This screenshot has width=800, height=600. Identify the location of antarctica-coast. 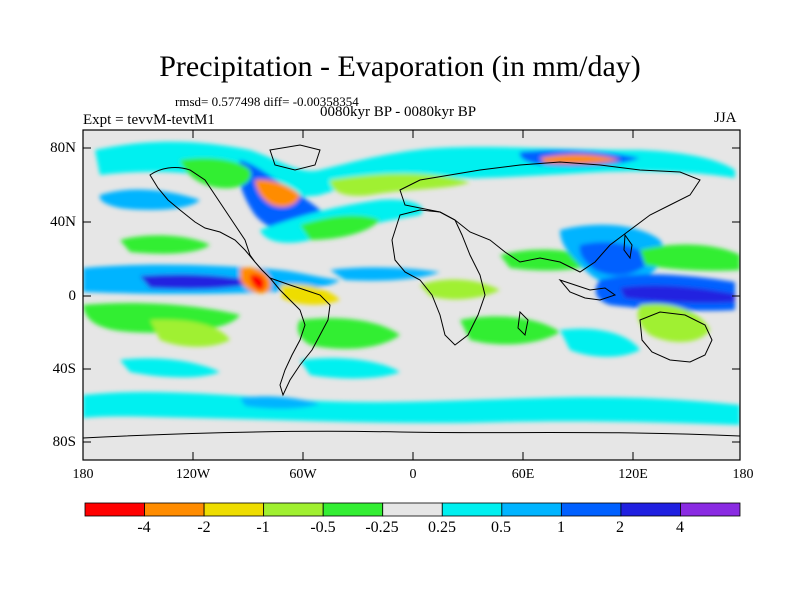
(411, 434).